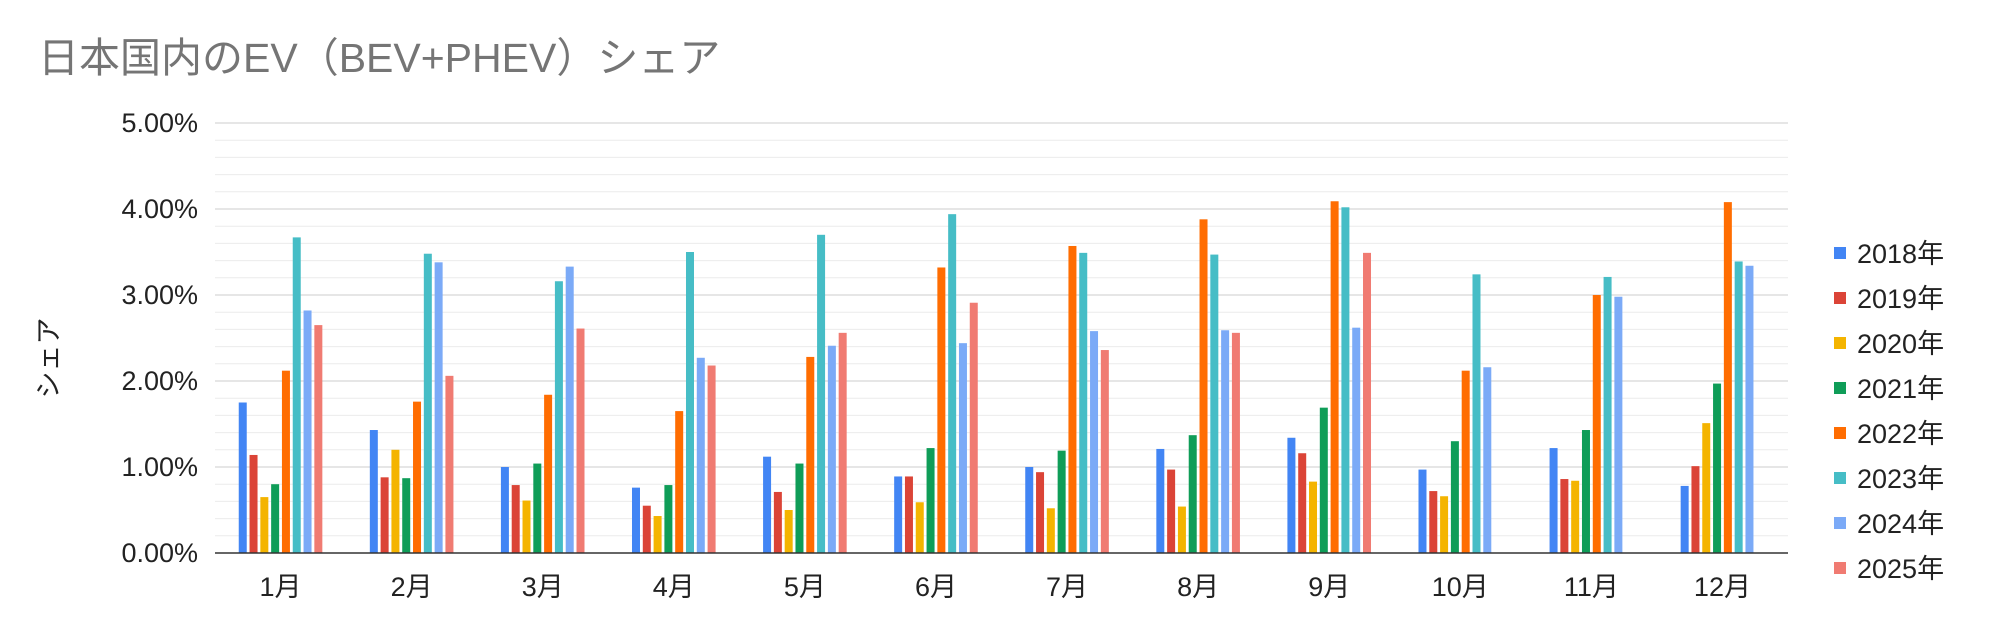 Image resolution: width=2002 pixels, height=630 pixels. Describe the element at coordinates (674, 587) in the screenshot. I see `x-tick-label: 4月` at that location.